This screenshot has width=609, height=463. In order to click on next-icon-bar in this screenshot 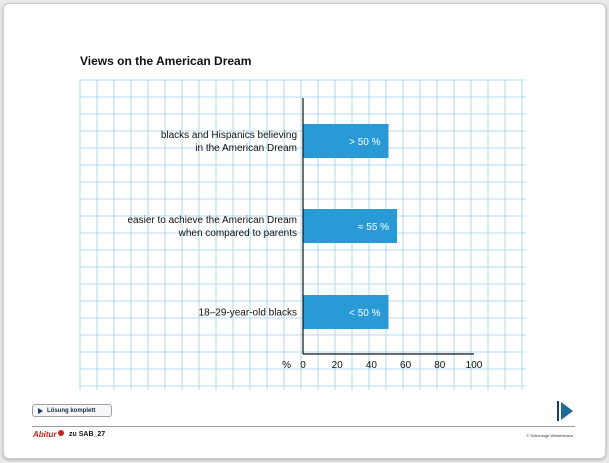, I will do `click(558, 411)`.